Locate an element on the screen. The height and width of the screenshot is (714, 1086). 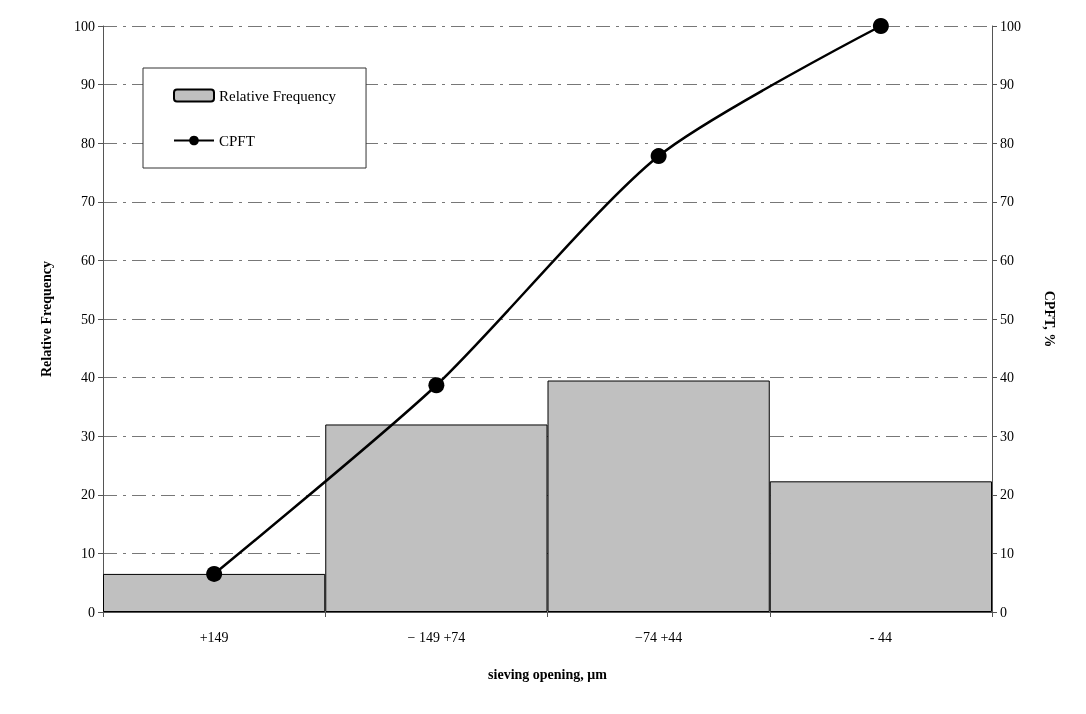
y2-tick-label: 10 is located at coordinates (1007, 553).